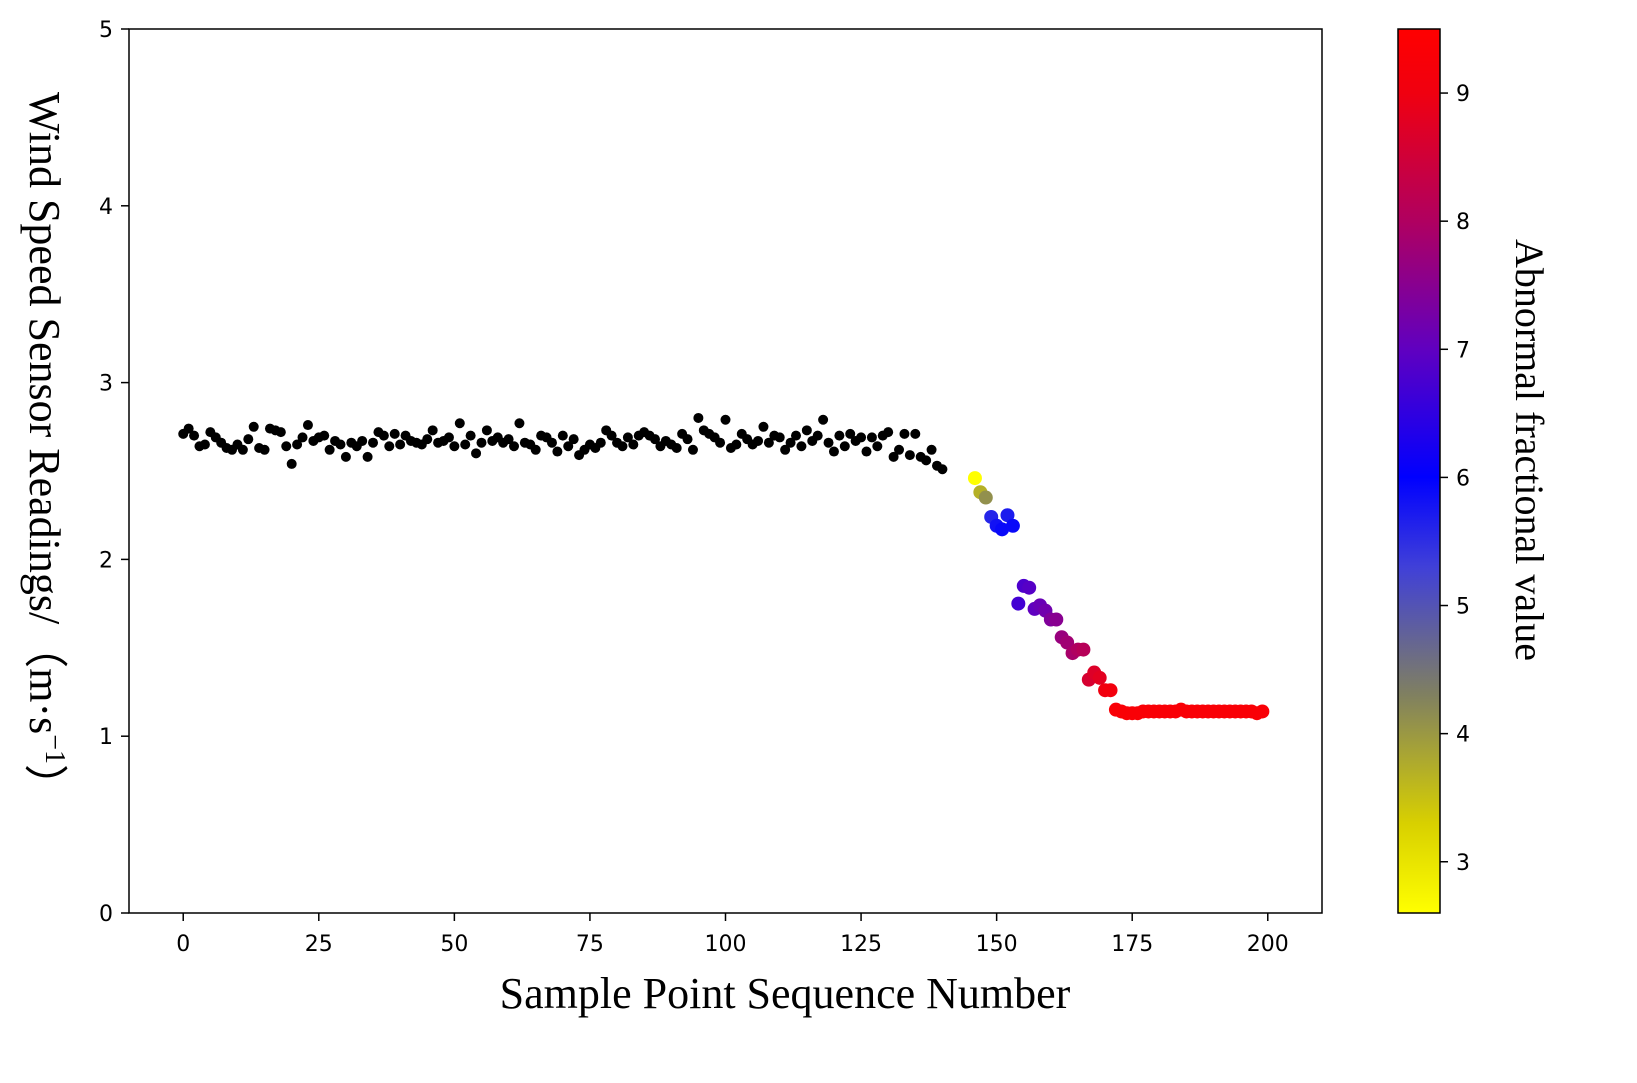  Describe the element at coordinates (106, 30) in the screenshot. I see `y-tick-label: 5` at that location.